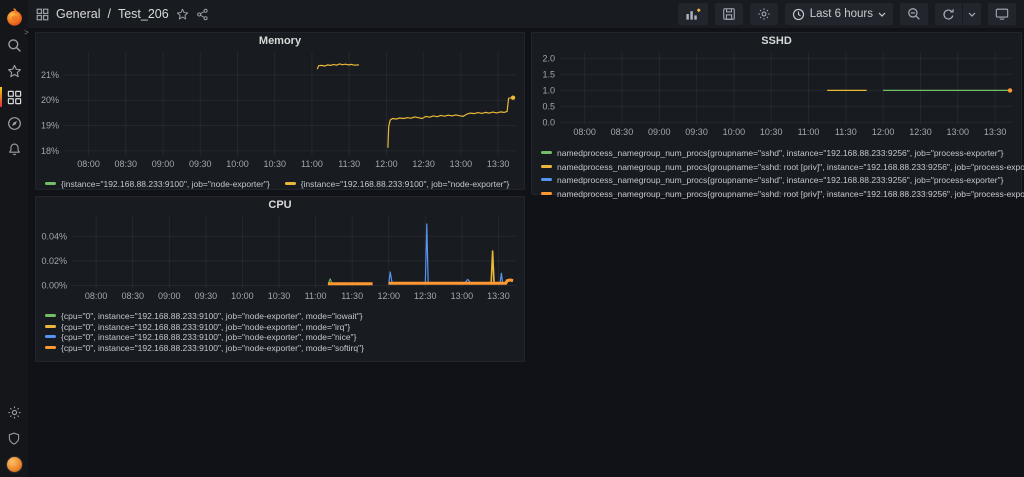 The image size is (1024, 477). I want to click on refresh-dashboard-button, so click(948, 14).